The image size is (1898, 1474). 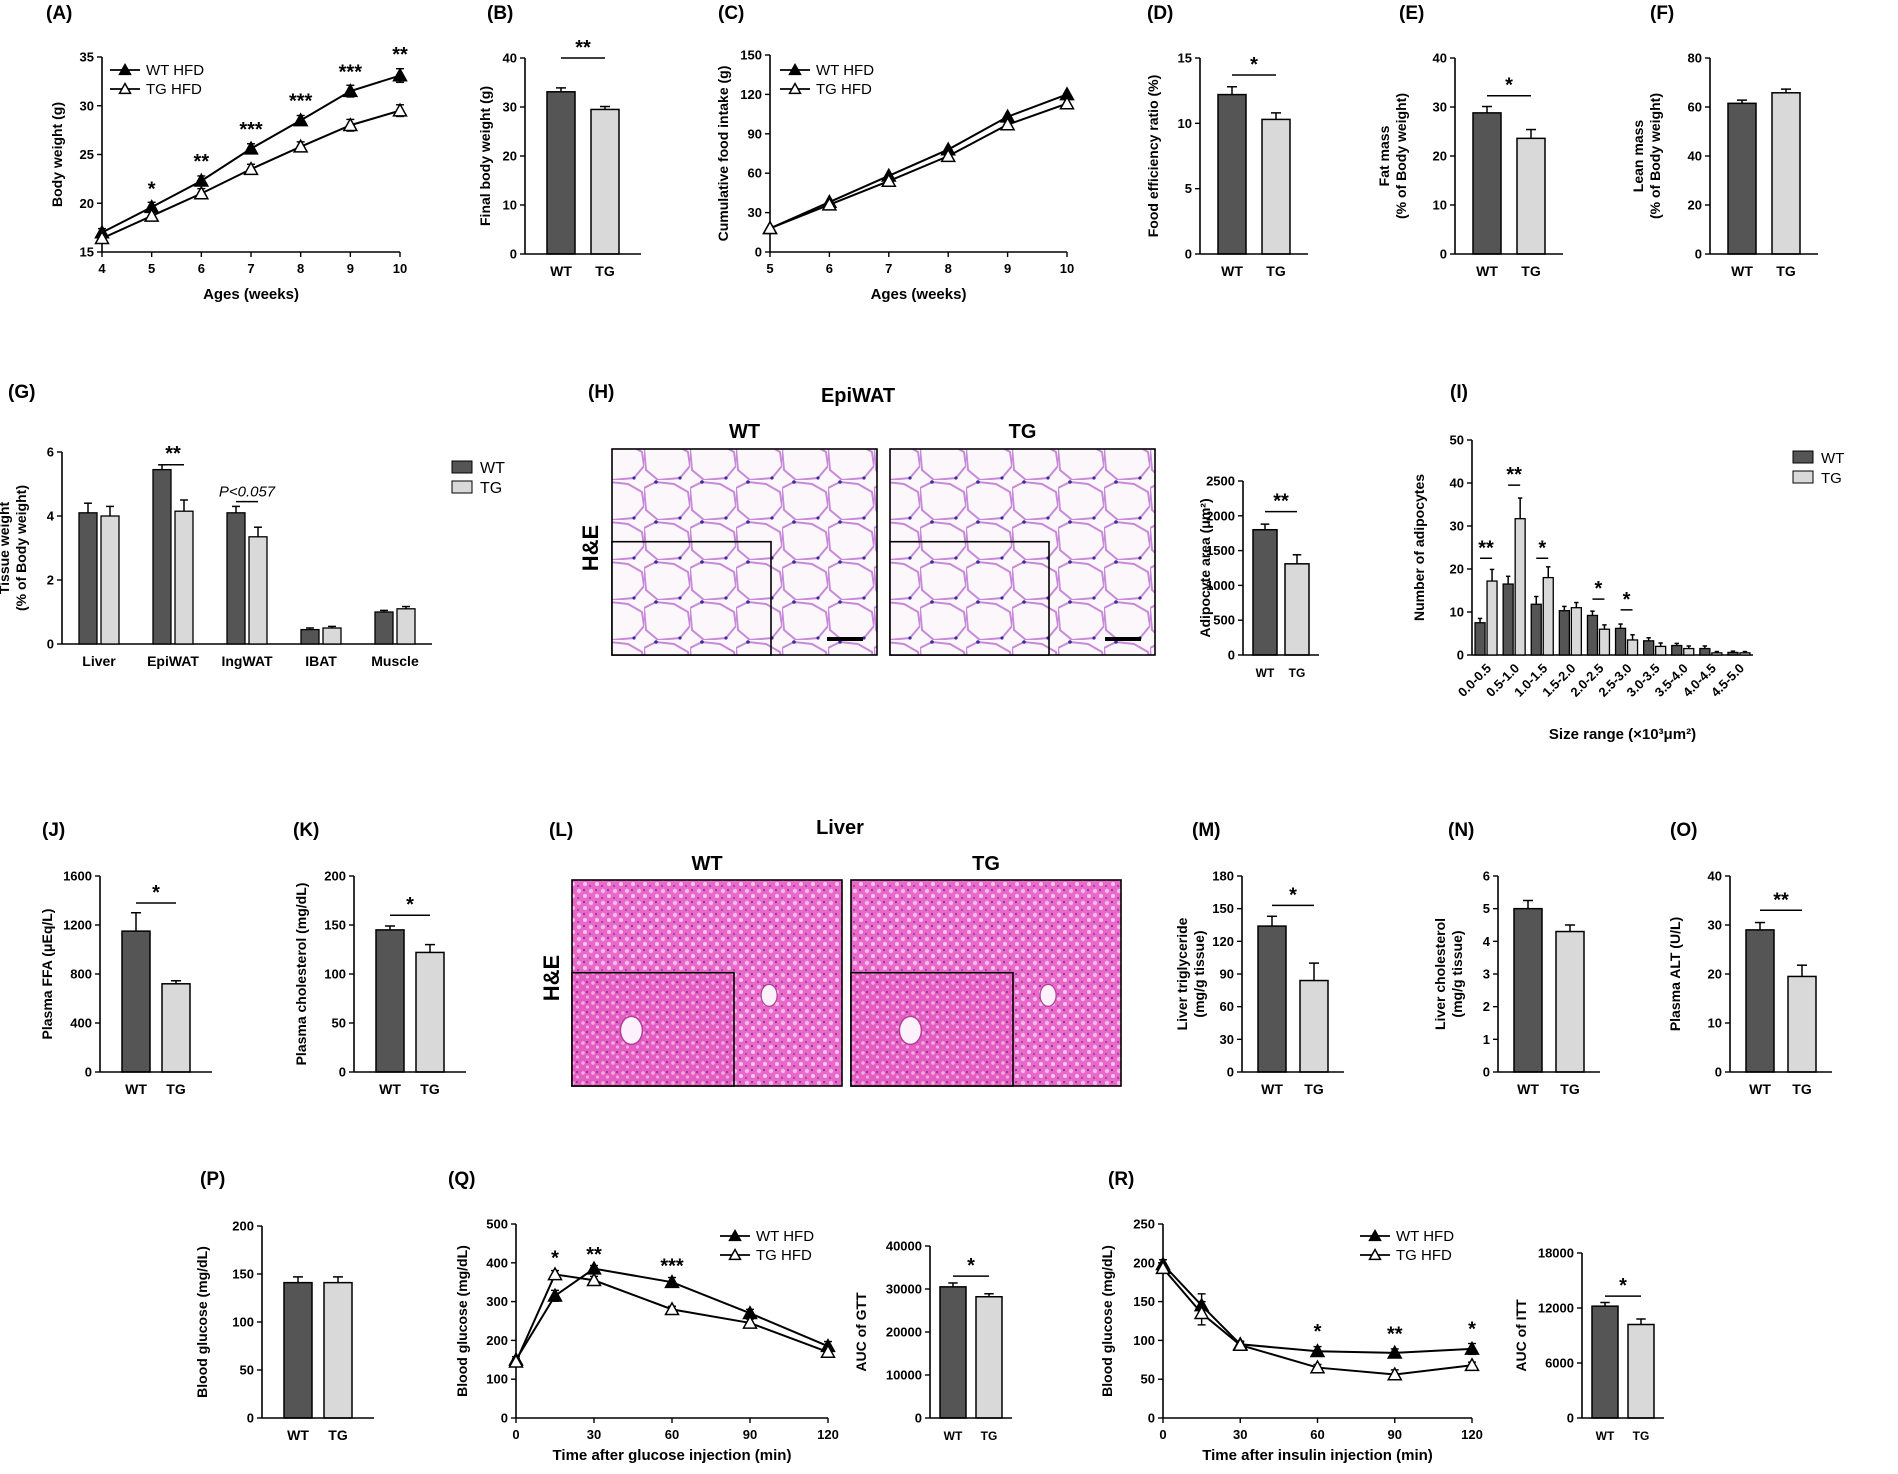 I want to click on x-tick-label: 60, so click(x=1317, y=1434).